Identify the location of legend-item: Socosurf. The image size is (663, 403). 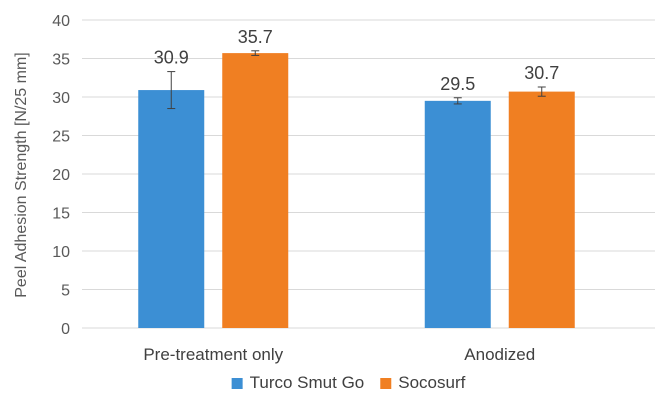
(423, 382).